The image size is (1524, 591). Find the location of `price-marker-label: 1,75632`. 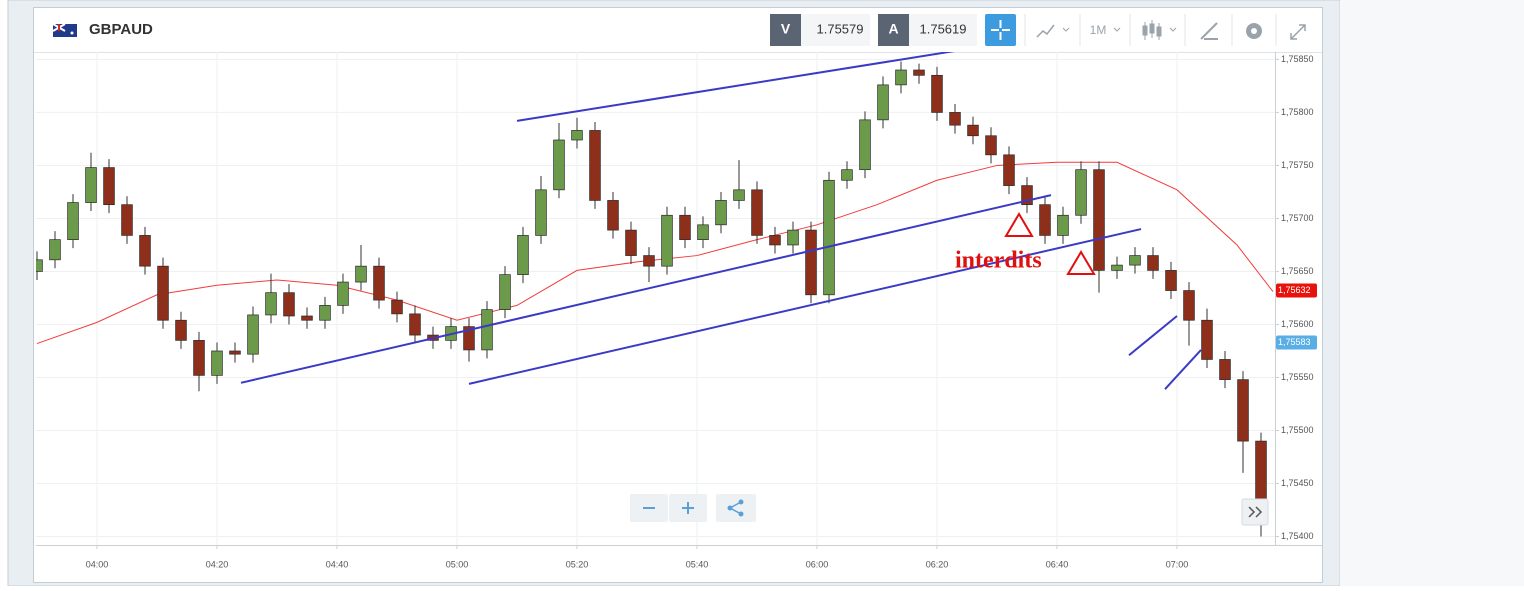

price-marker-label: 1,75632 is located at coordinates (1294, 290).